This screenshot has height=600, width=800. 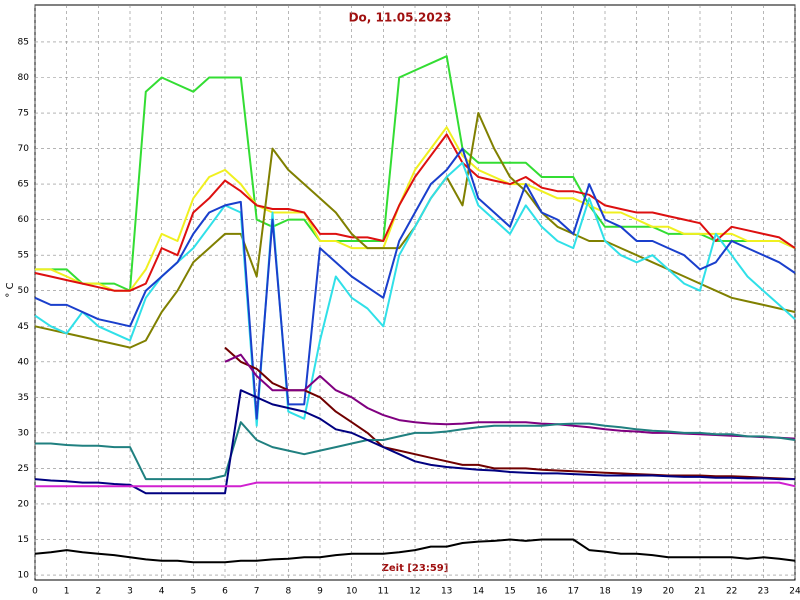 What do you see at coordinates (24, 504) in the screenshot?
I see `y-tick-label: 20` at bounding box center [24, 504].